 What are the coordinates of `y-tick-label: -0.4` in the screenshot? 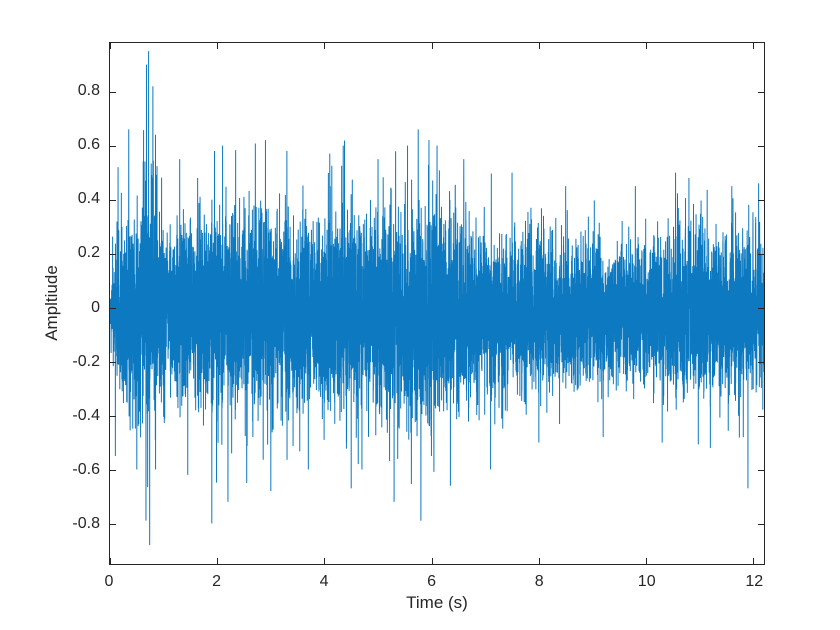 It's located at (86, 415).